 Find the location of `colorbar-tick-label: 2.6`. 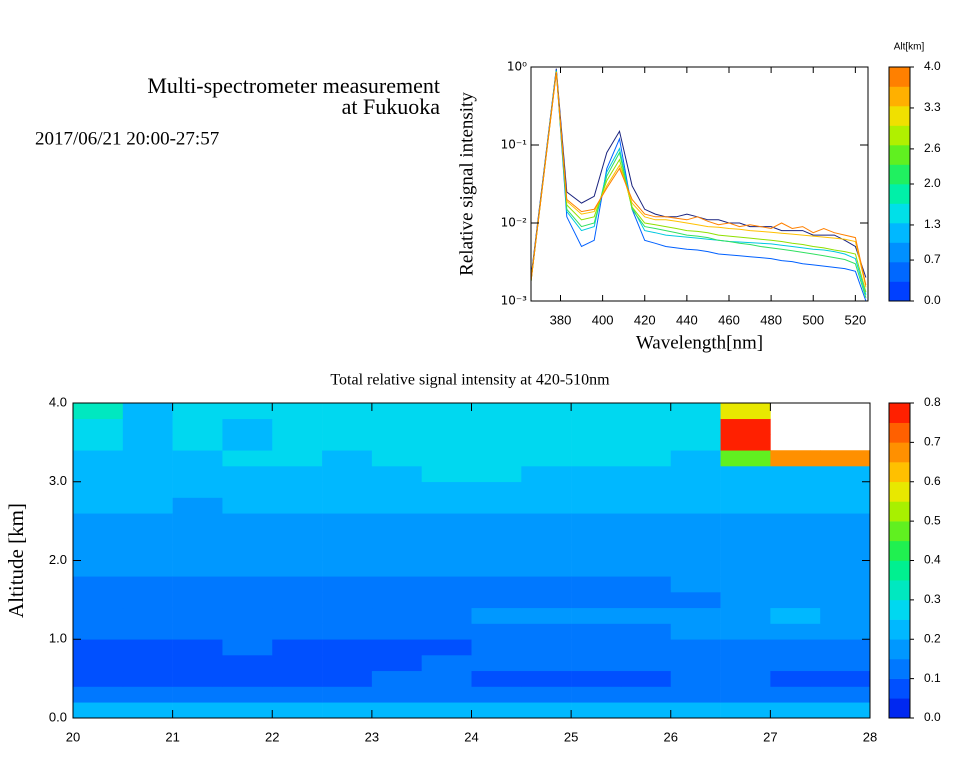

colorbar-tick-label: 2.6 is located at coordinates (932, 148).